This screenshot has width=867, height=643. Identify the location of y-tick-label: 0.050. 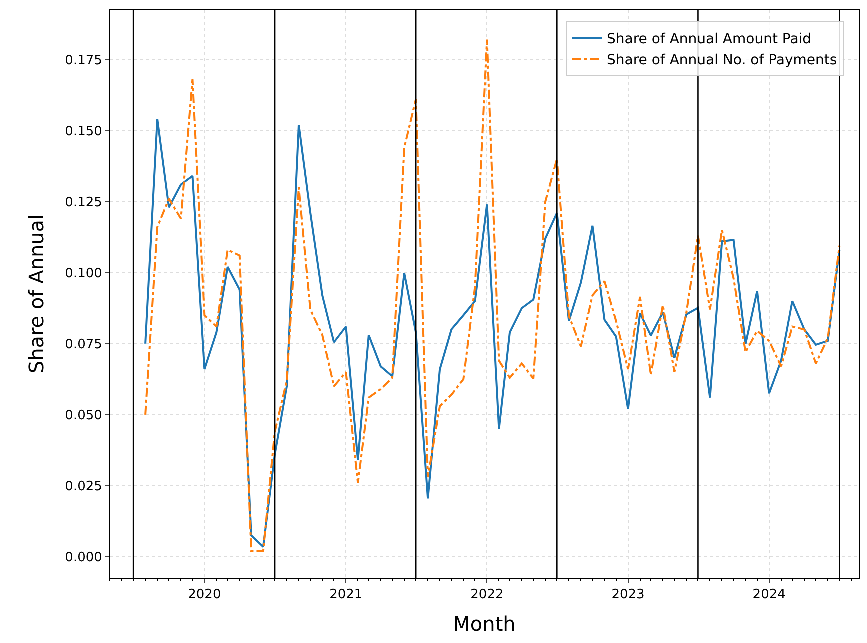
(83, 416).